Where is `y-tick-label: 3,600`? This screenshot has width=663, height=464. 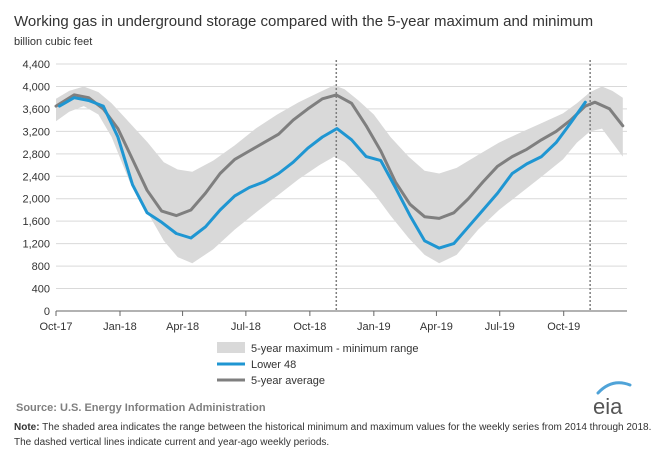 y-tick-label: 3,600 is located at coordinates (36, 110).